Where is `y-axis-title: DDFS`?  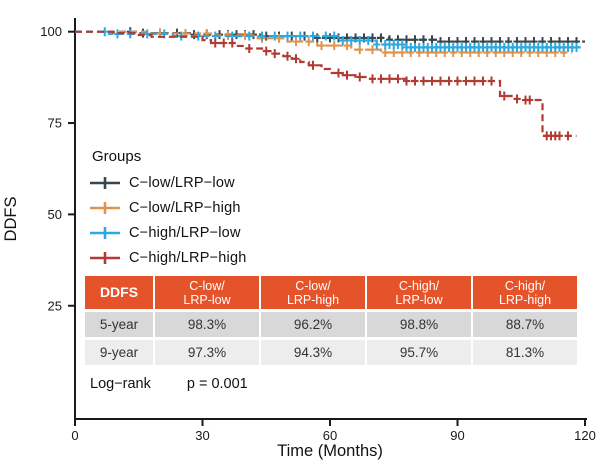 y-axis-title: DDFS is located at coordinates (11, 219).